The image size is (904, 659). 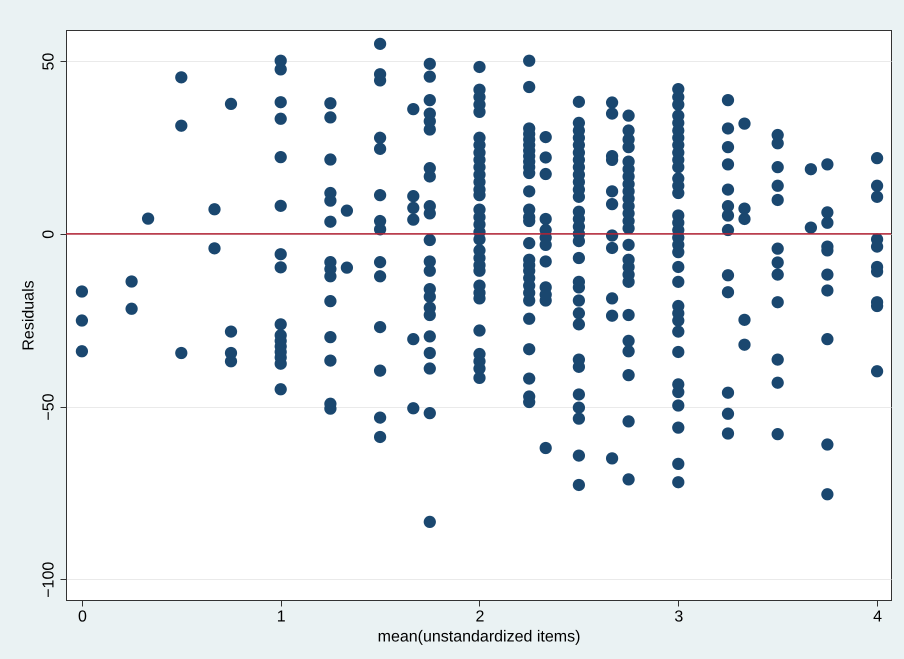 What do you see at coordinates (679, 617) in the screenshot?
I see `x-tick-label: 3` at bounding box center [679, 617].